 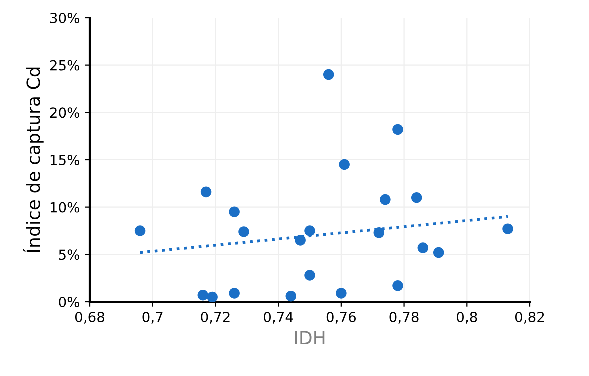 What do you see at coordinates (341, 318) in the screenshot?
I see `x-tick-label: 0,76` at bounding box center [341, 318].